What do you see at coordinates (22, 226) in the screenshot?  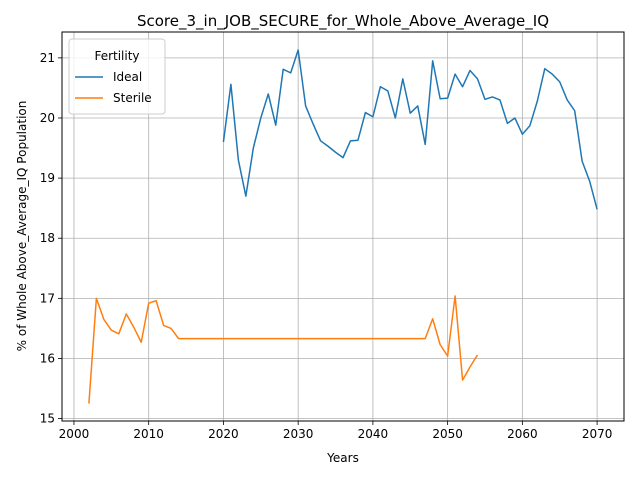 I see `y-axis-label: % of Whole Above_Average_IQ Population` at bounding box center [22, 226].